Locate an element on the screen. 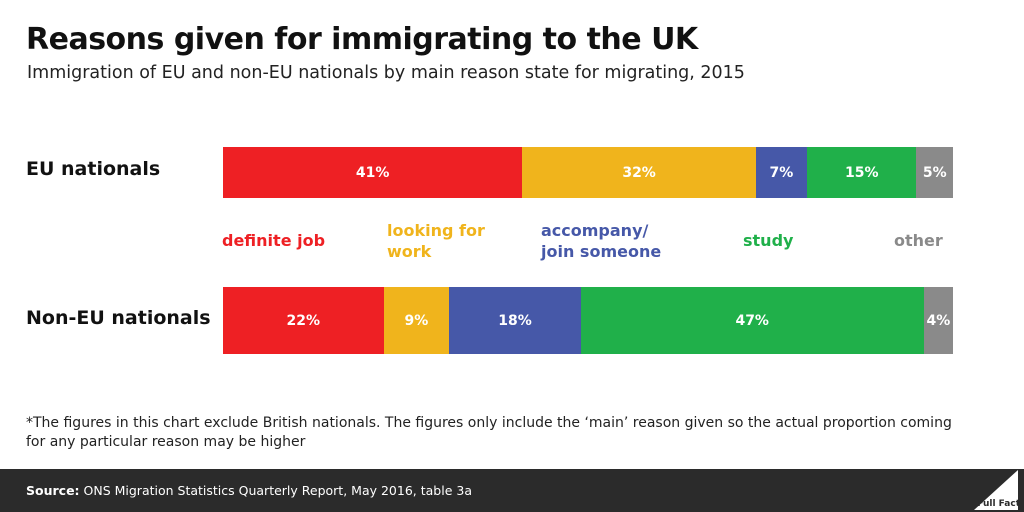 The image size is (1024, 512). bar-segment-eu-nationals-accompany-join-someone: 7% is located at coordinates (781, 172).